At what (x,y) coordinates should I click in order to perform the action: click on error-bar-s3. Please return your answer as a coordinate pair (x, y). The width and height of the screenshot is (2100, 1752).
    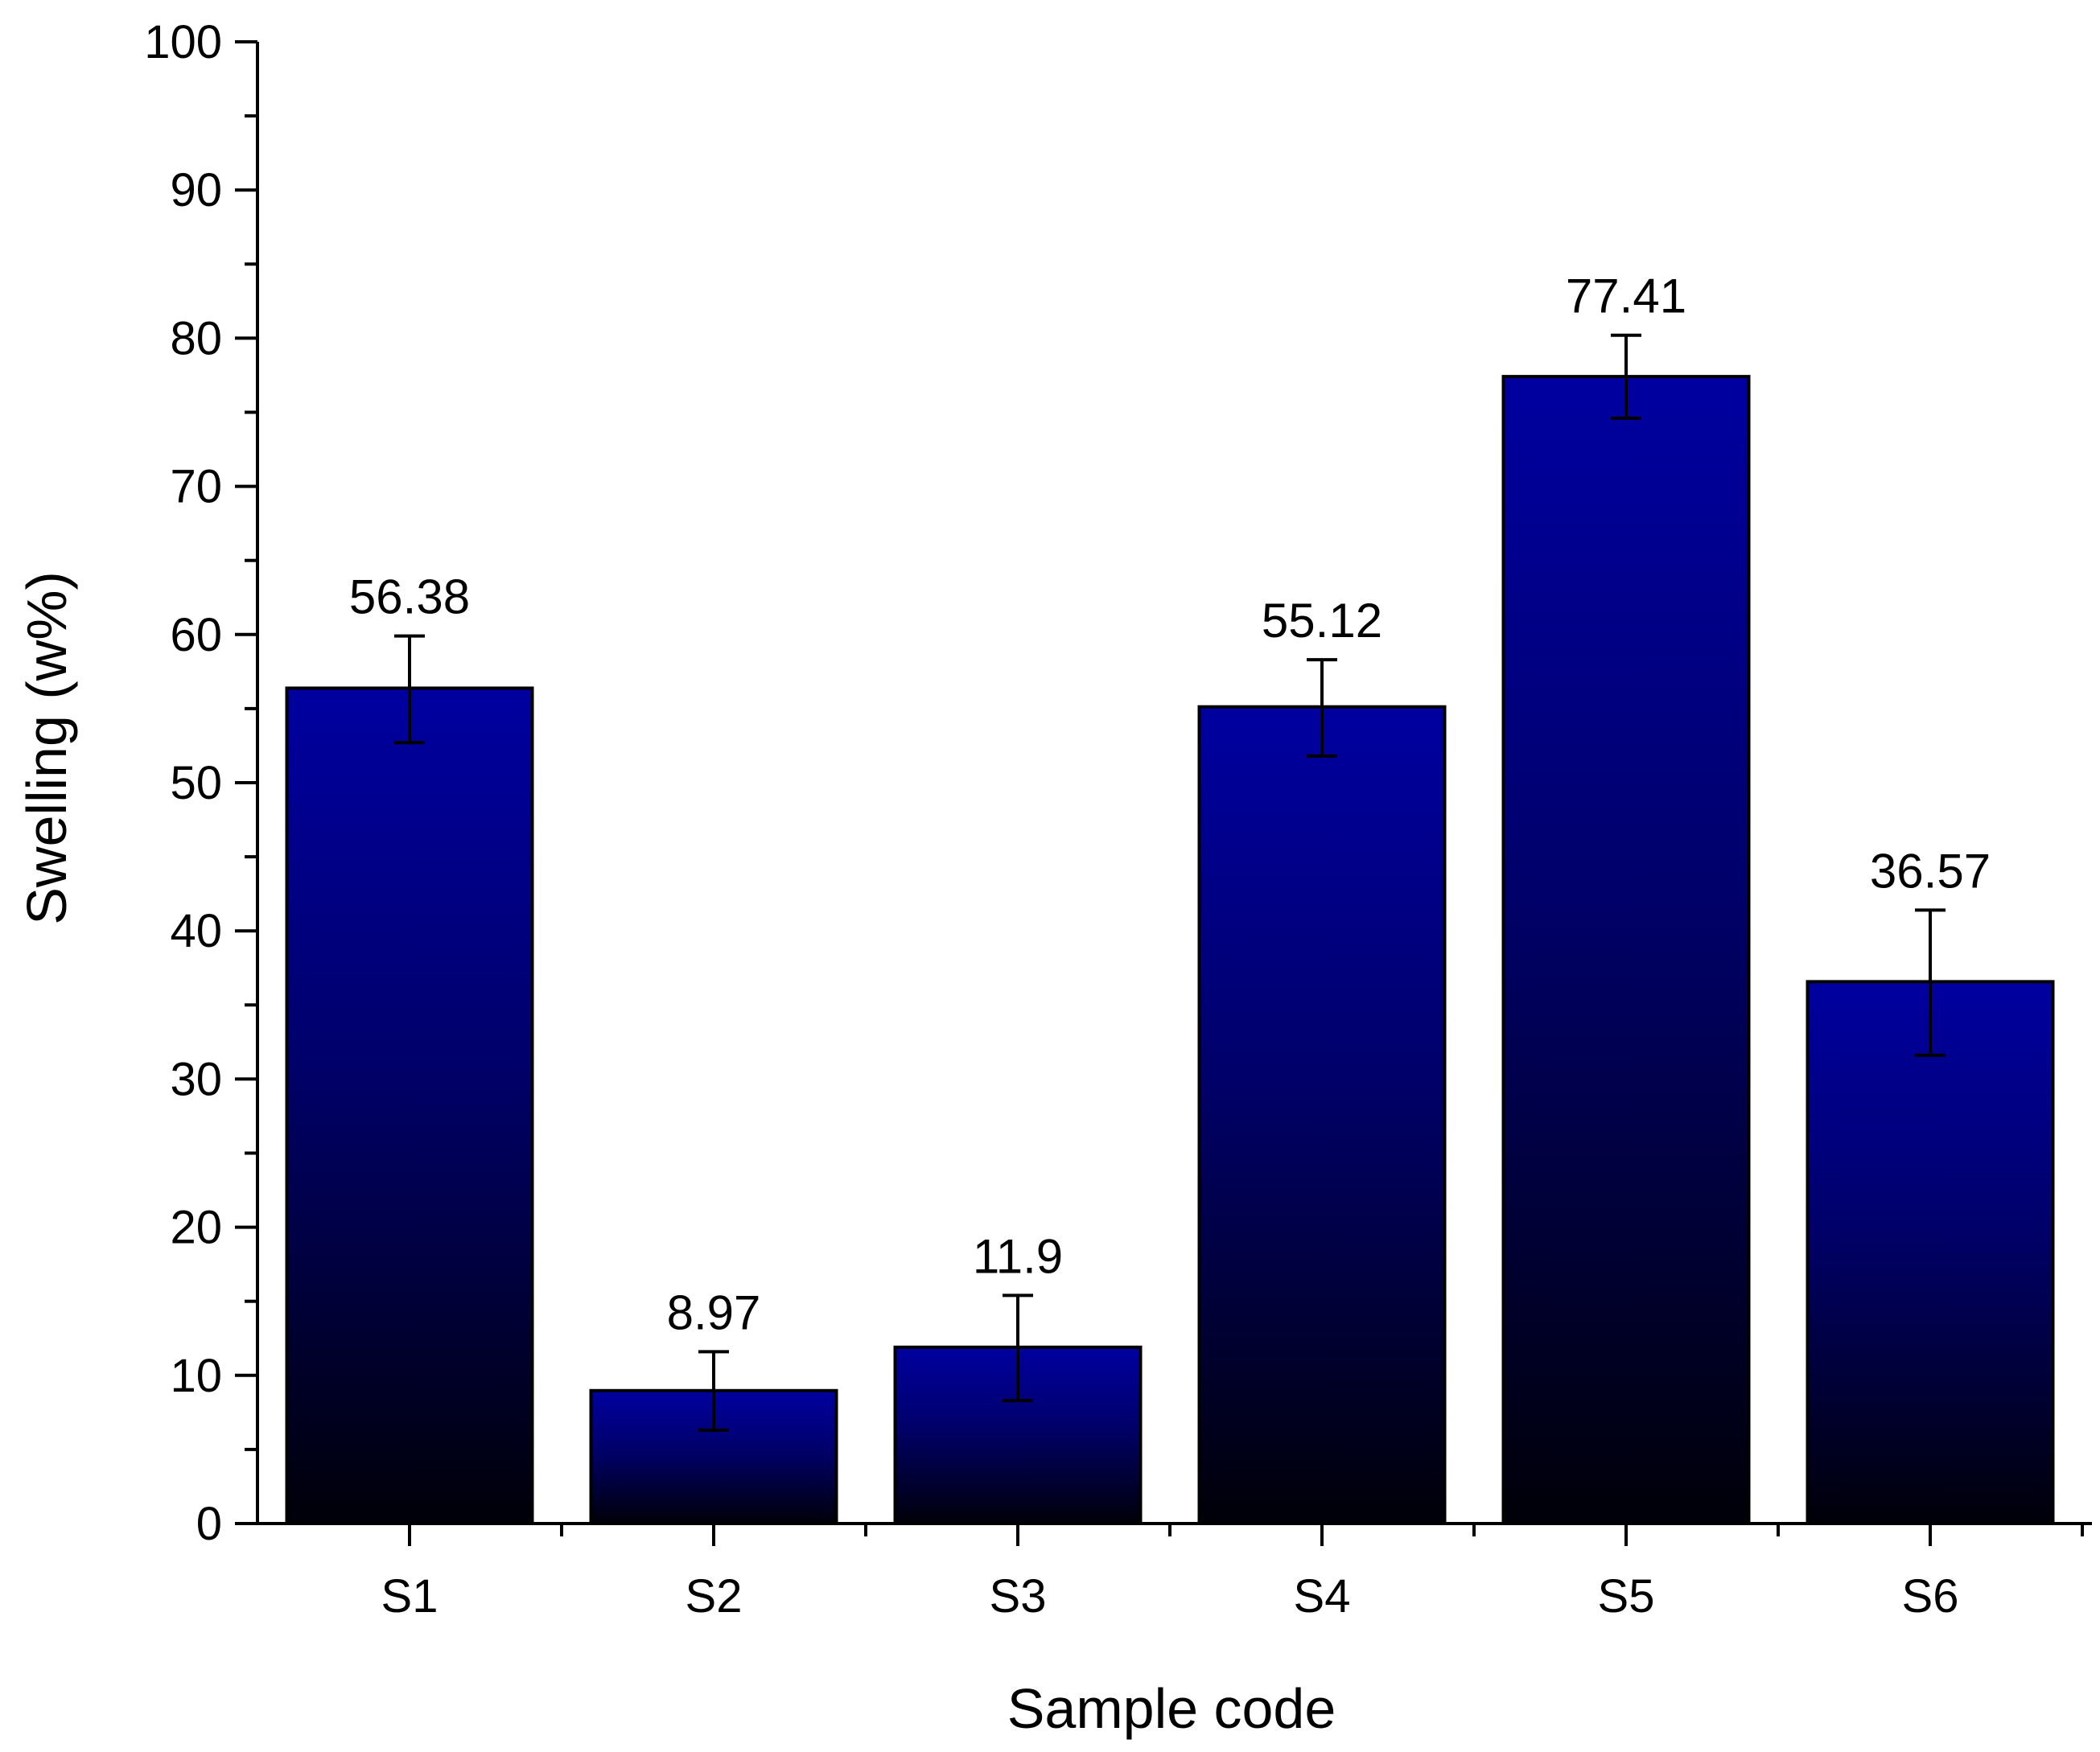
    Looking at the image, I should click on (1018, 1348).